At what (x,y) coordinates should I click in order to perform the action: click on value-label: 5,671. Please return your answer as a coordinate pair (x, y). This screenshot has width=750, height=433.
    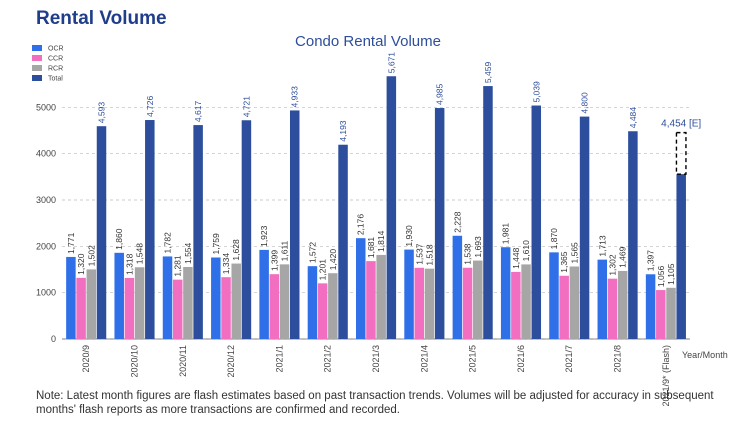
    Looking at the image, I should click on (391, 63).